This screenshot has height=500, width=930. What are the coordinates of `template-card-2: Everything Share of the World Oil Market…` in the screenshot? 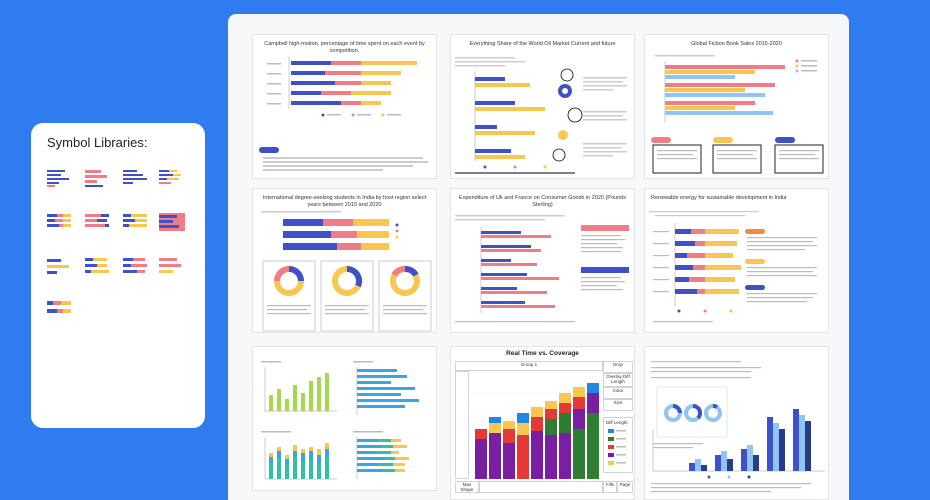 It's located at (542, 106).